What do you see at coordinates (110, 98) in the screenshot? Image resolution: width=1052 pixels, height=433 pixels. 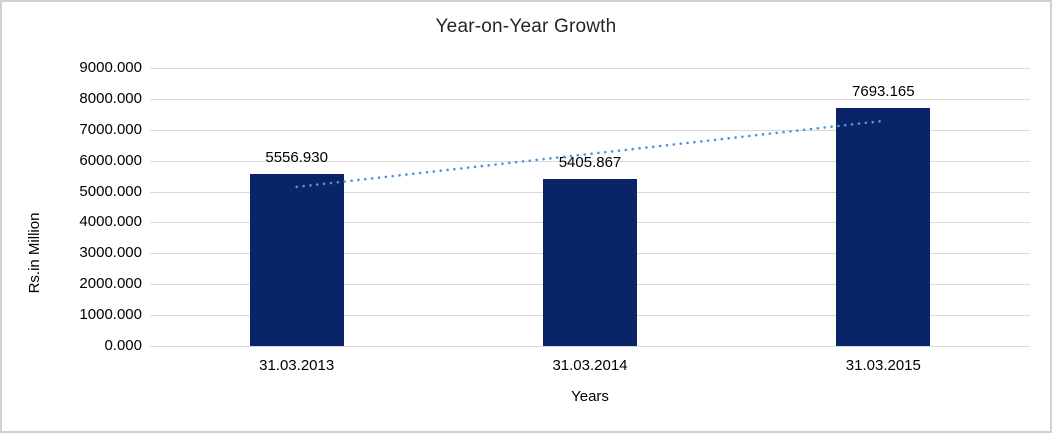 I see `y-tick-label: 8000.000` at bounding box center [110, 98].